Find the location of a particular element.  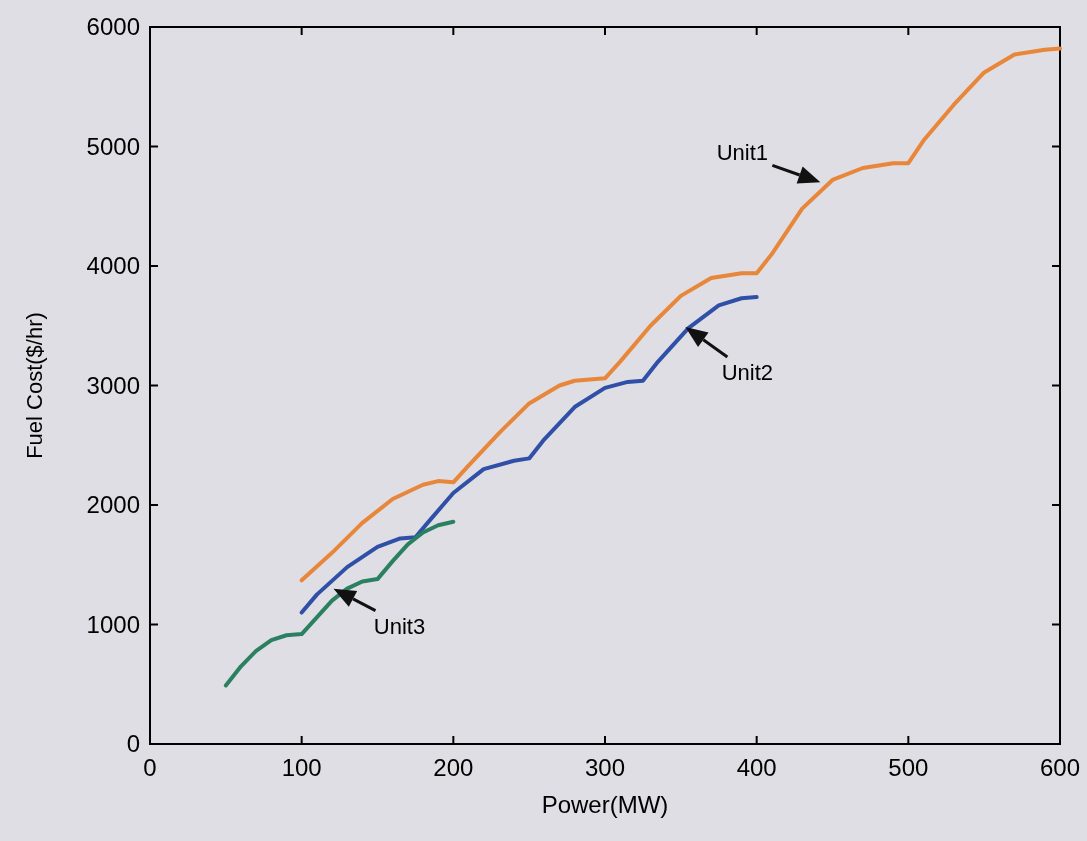

annotation: Unit1 is located at coordinates (742, 153).